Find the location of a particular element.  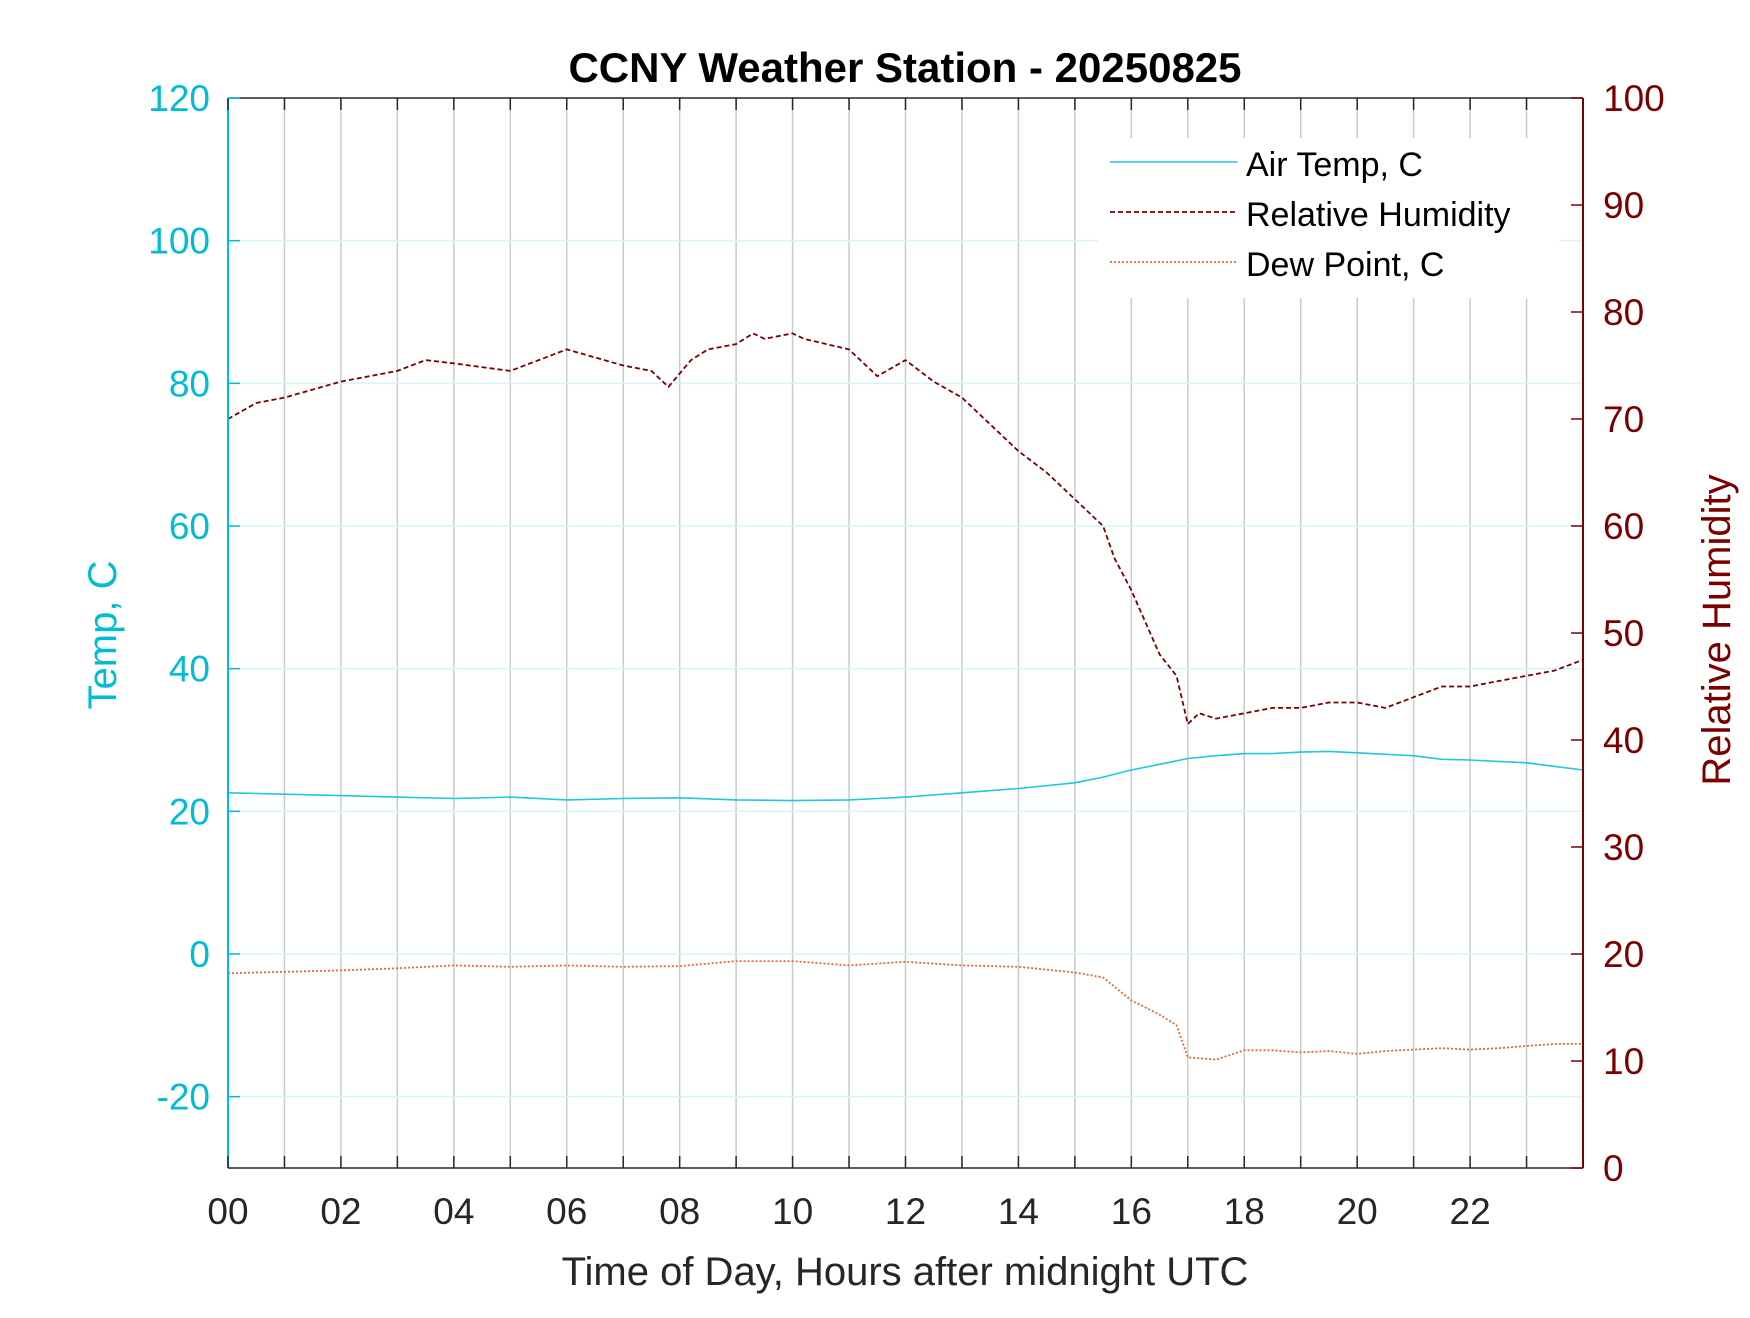

x-tick-label: 16 is located at coordinates (1131, 1211).